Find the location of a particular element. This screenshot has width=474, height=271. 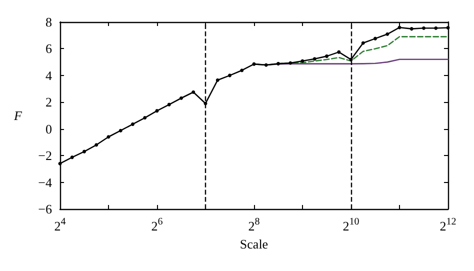

y-axis-title: F is located at coordinates (18, 115).